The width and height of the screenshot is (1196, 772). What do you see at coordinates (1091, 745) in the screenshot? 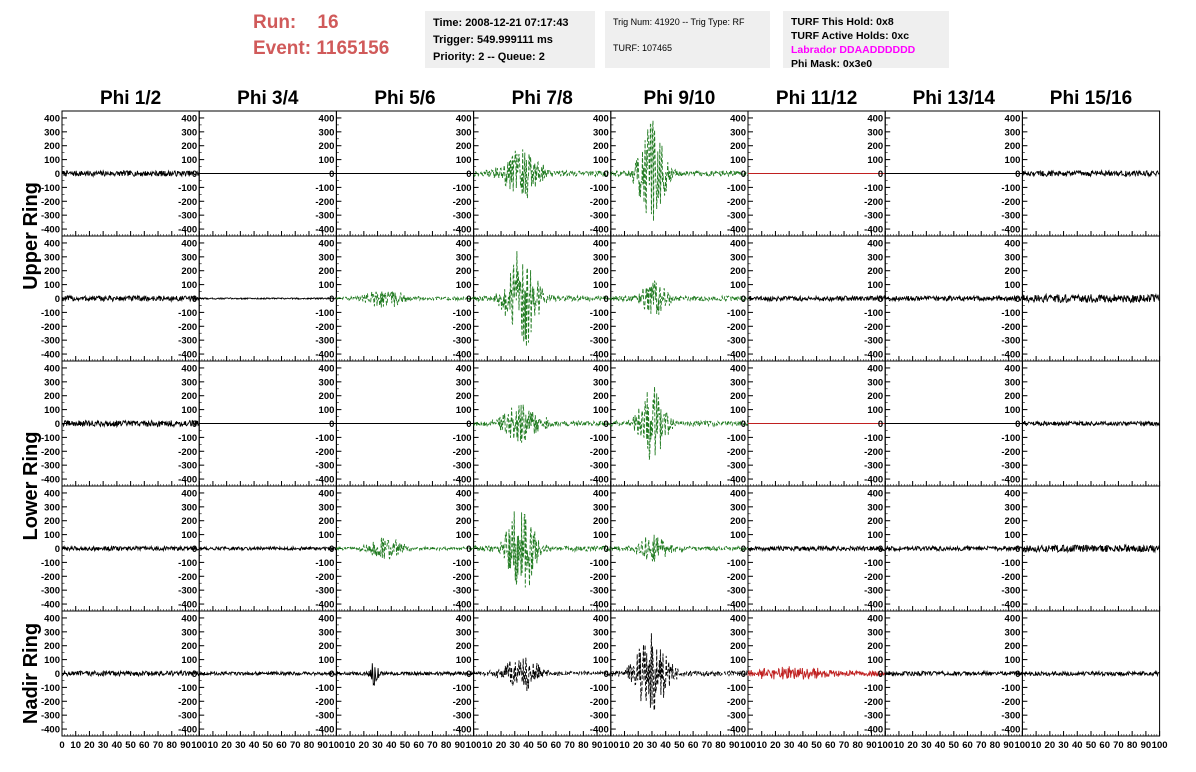
I see `x-tick-label: 50` at bounding box center [1091, 745].